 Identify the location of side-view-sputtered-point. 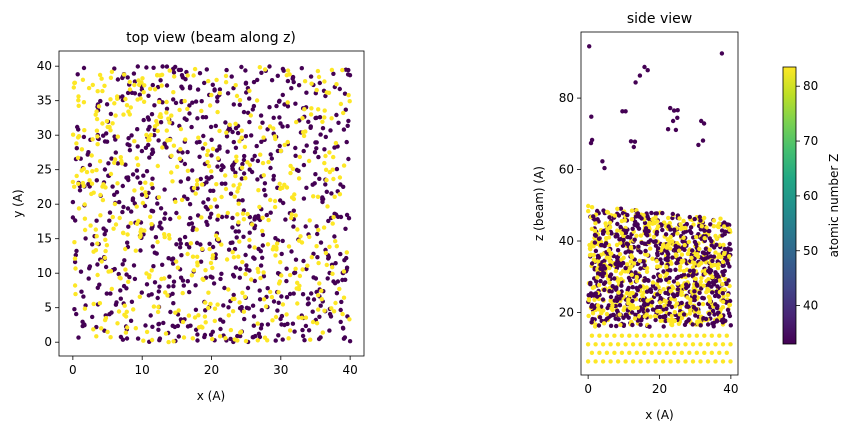
(677, 118).